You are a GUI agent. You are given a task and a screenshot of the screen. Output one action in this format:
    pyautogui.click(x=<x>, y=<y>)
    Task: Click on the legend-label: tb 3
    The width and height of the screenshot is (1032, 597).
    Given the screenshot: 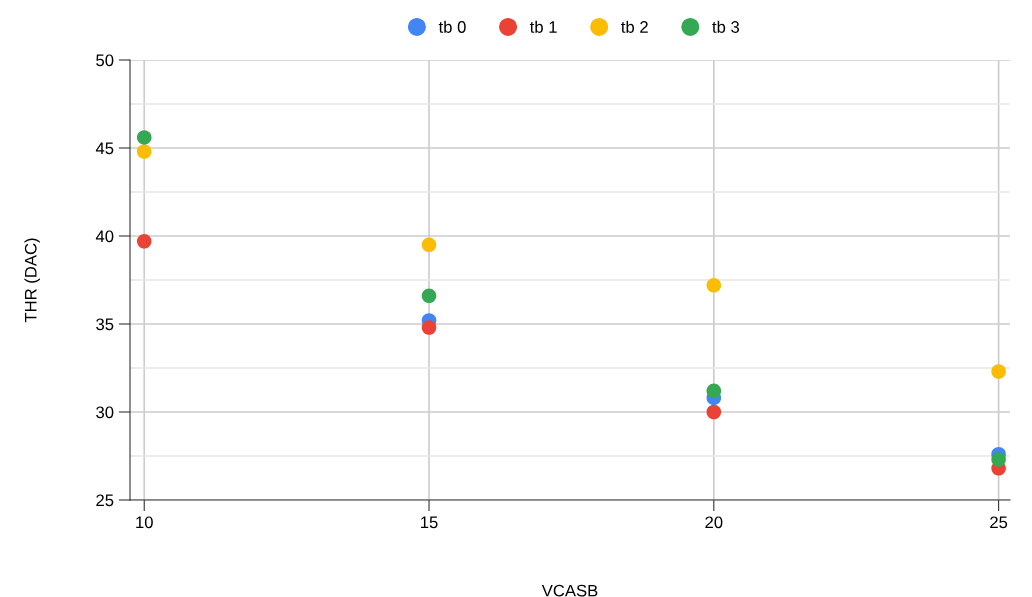 What is the action you would take?
    pyautogui.click(x=726, y=26)
    